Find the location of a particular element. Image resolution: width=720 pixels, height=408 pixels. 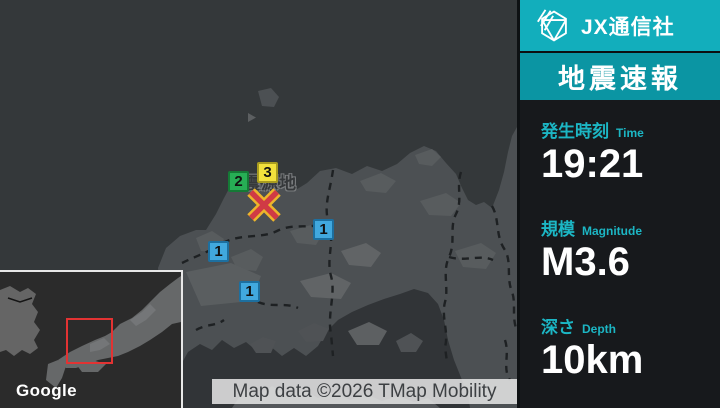

epicenter-label: 震源地 is located at coordinates (270, 183).